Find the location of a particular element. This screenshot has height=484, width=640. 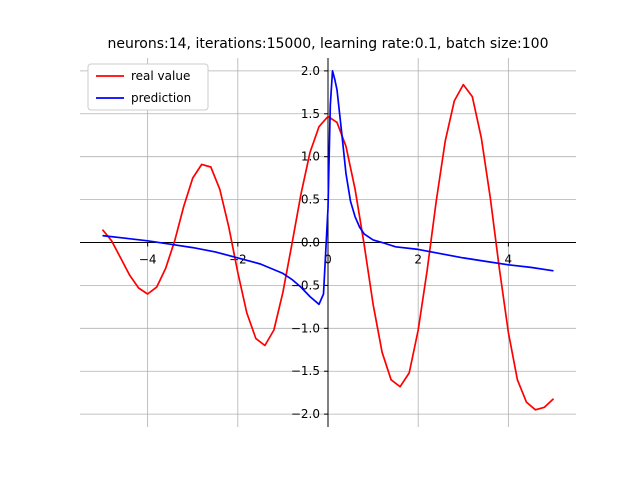

y-tick-label: 0.0 is located at coordinates (310, 243).